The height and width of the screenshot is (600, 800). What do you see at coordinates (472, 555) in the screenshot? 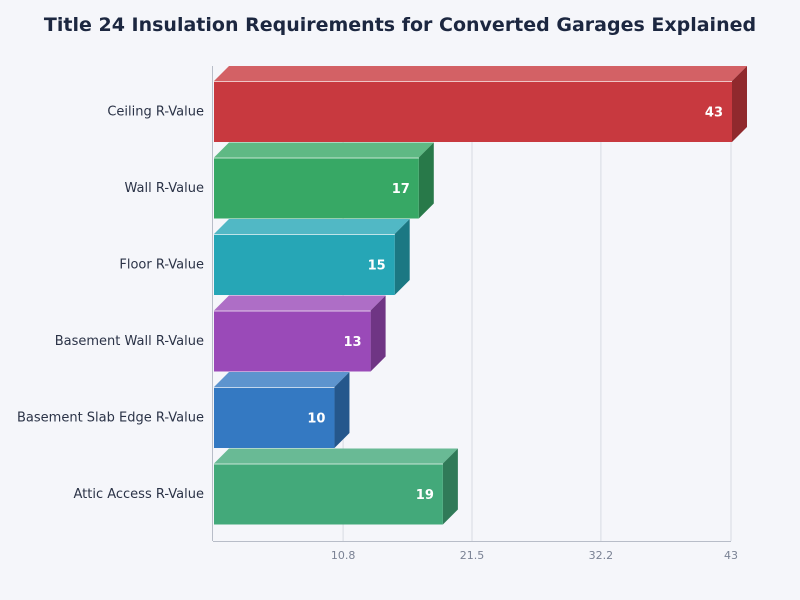
I see `x-tick-label: 21.5` at bounding box center [472, 555].